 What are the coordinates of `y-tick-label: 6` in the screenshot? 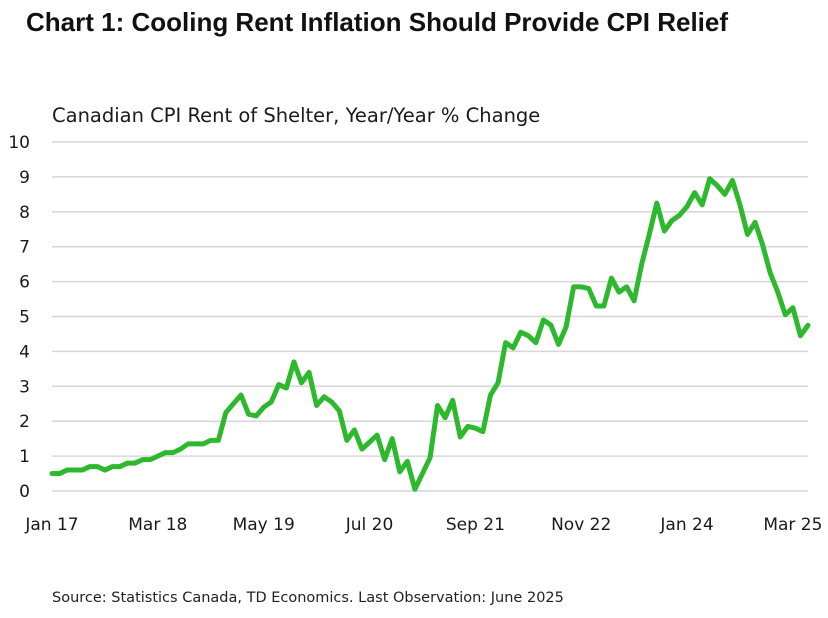 It's located at (24, 283).